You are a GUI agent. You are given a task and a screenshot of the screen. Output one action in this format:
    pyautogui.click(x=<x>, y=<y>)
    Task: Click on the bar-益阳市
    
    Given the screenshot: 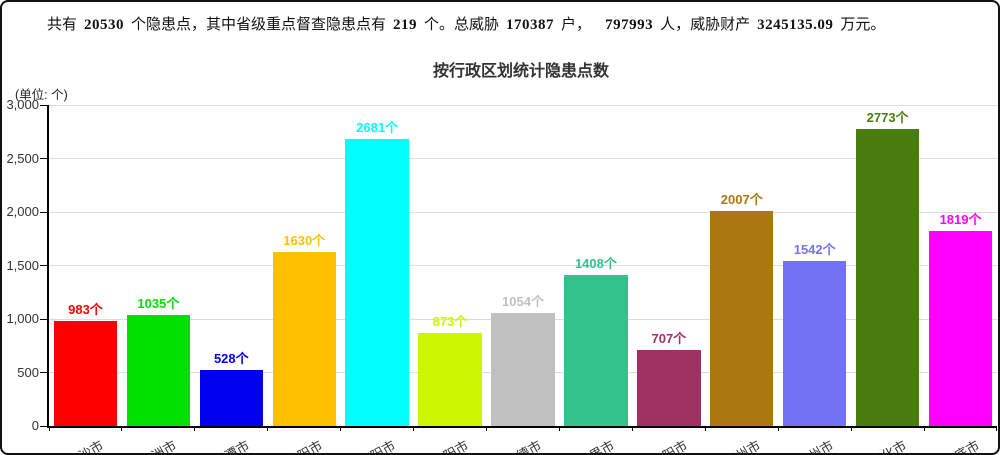 What is the action you would take?
    pyautogui.click(x=669, y=388)
    